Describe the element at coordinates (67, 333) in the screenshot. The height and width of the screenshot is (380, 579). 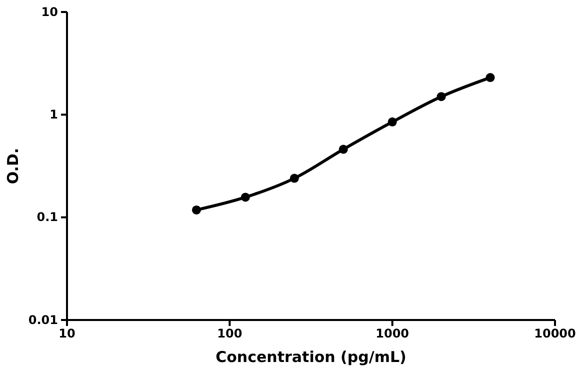
I see `x-tick-label: 10` at that location.